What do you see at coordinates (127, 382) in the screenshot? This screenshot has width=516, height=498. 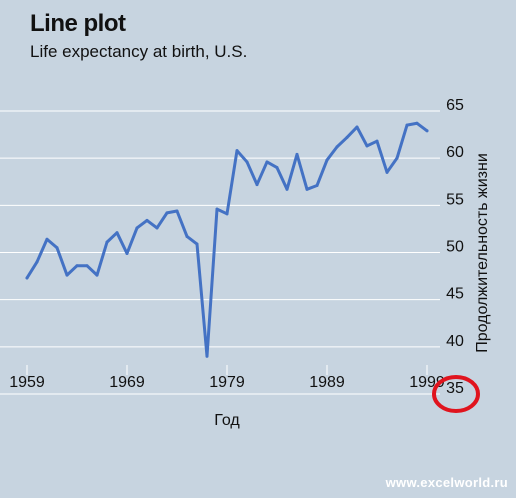 I see `x-tick-label: 1969` at bounding box center [127, 382].